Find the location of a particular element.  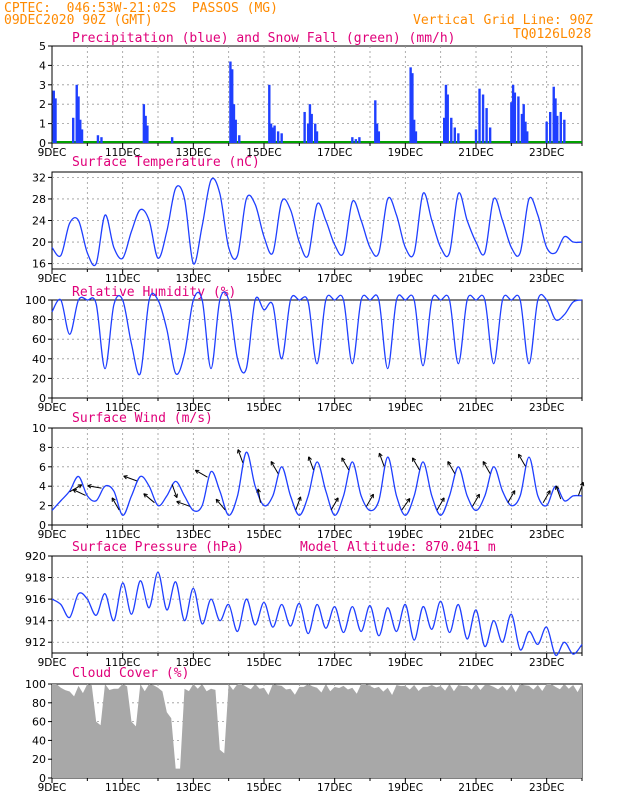

series-line is located at coordinates (317, 483).